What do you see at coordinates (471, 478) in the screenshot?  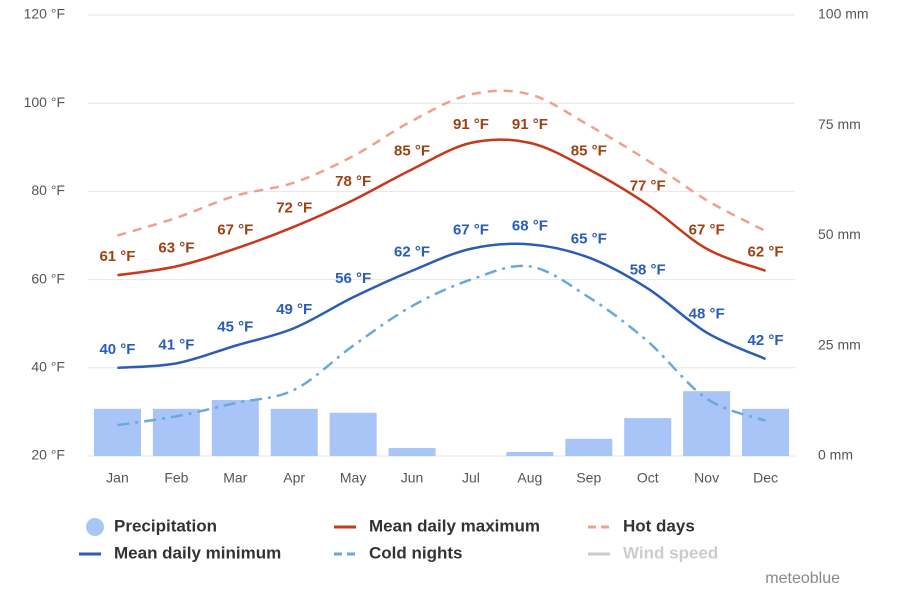 I see `x-tick-label: Jul` at bounding box center [471, 478].